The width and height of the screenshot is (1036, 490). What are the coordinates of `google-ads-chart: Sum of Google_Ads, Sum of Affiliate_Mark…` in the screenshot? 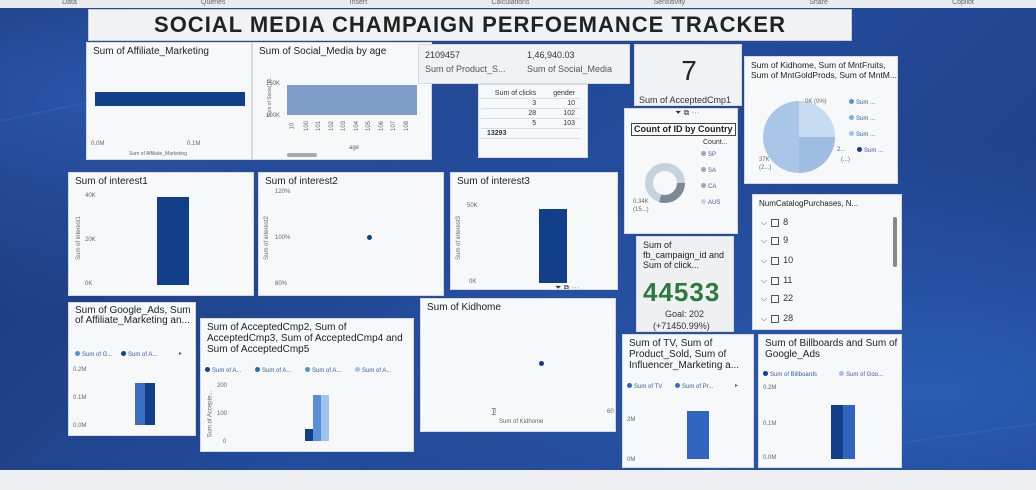 It's located at (132, 369).